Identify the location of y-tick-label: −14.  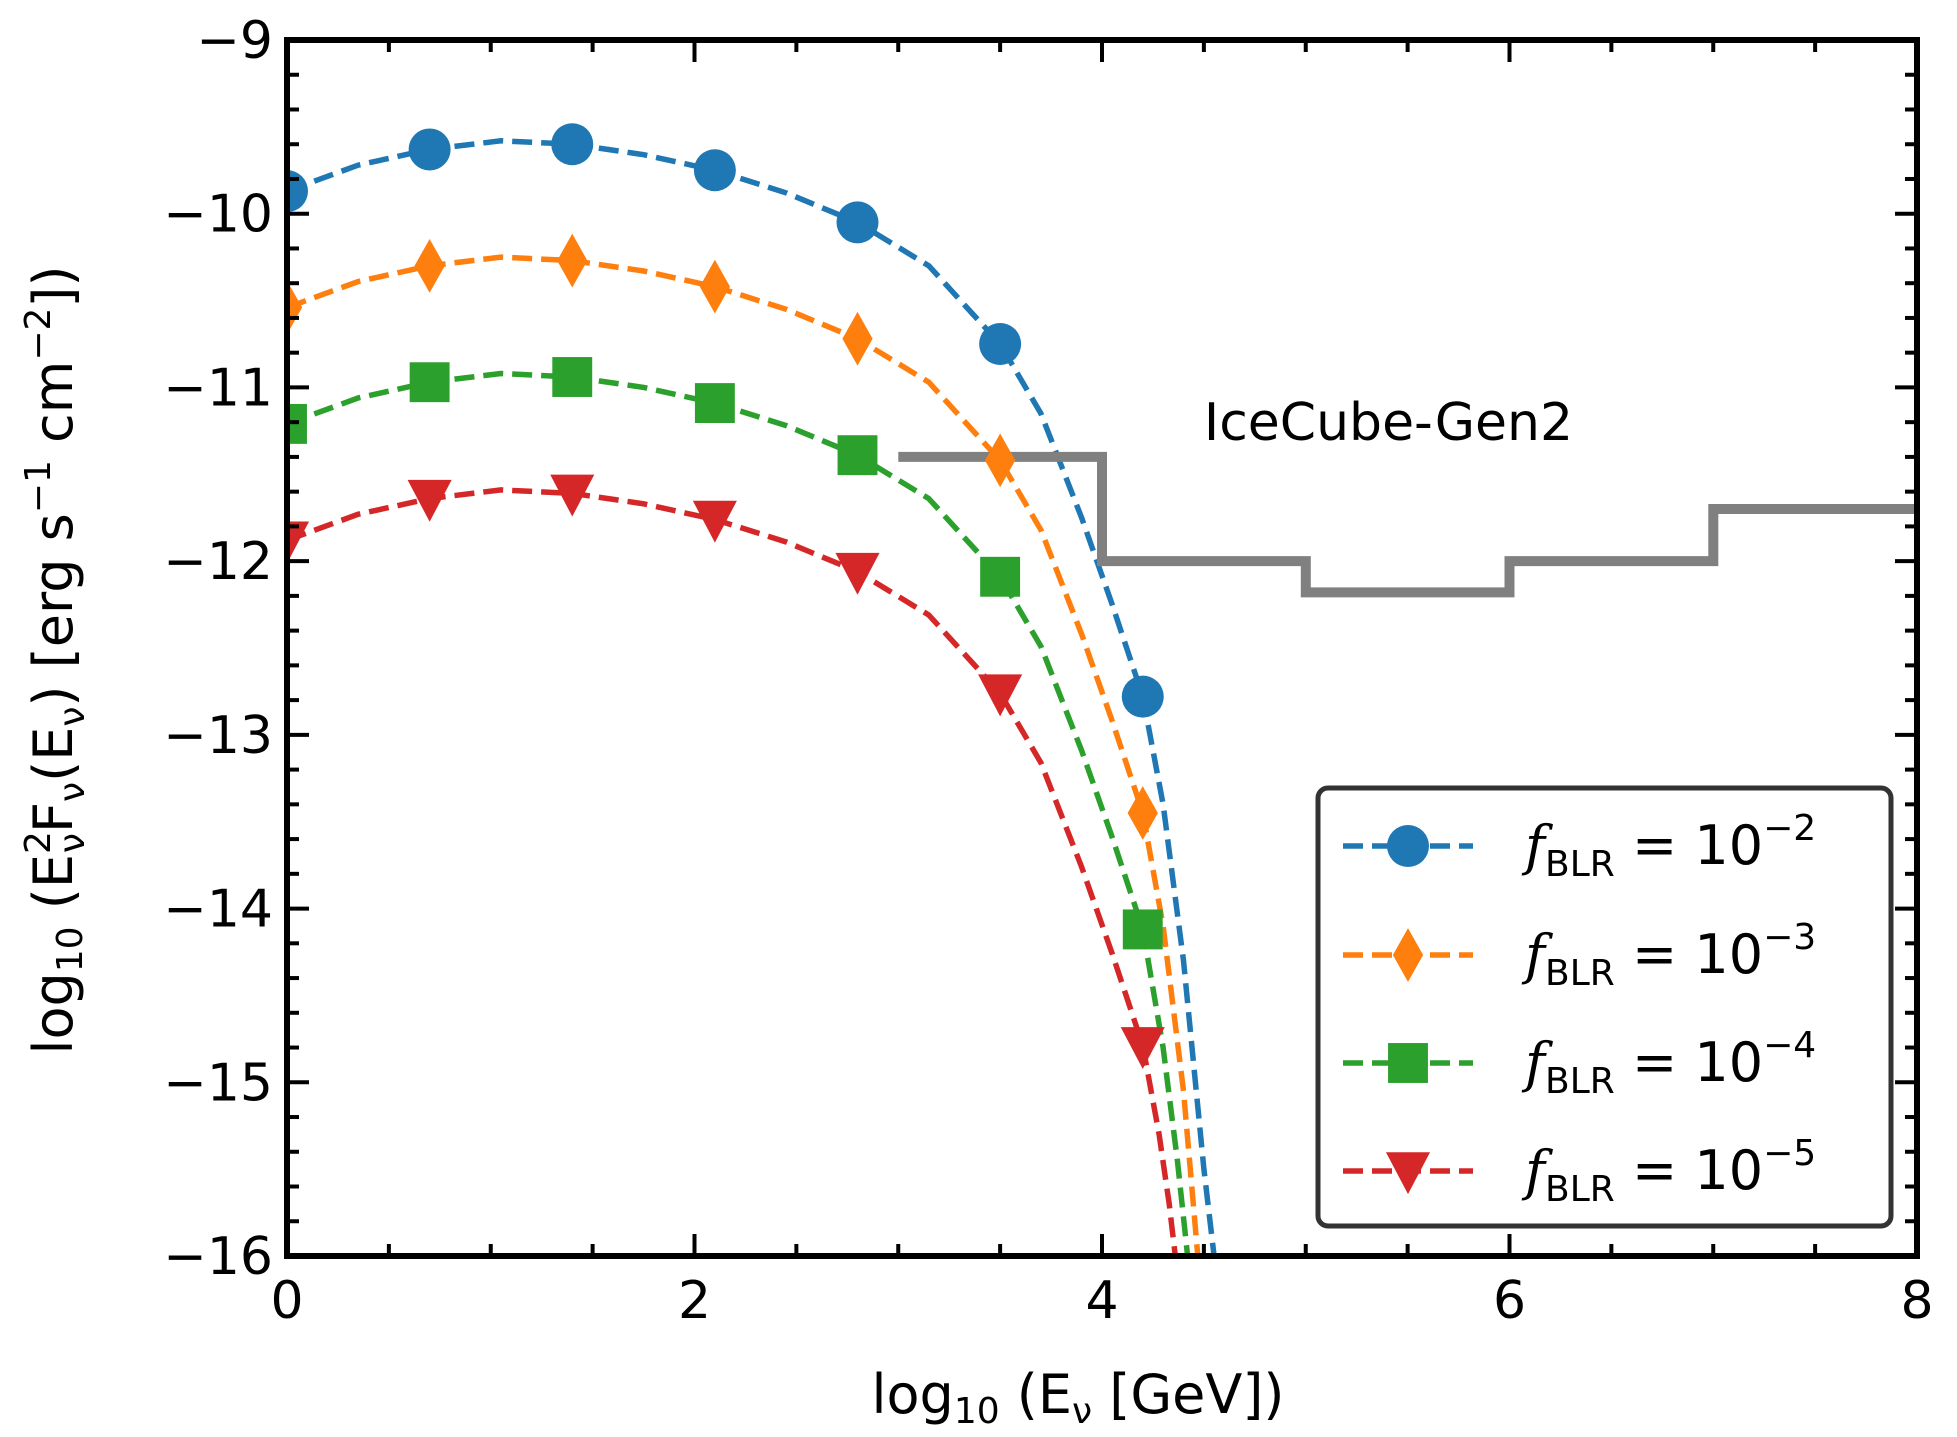
(218, 910).